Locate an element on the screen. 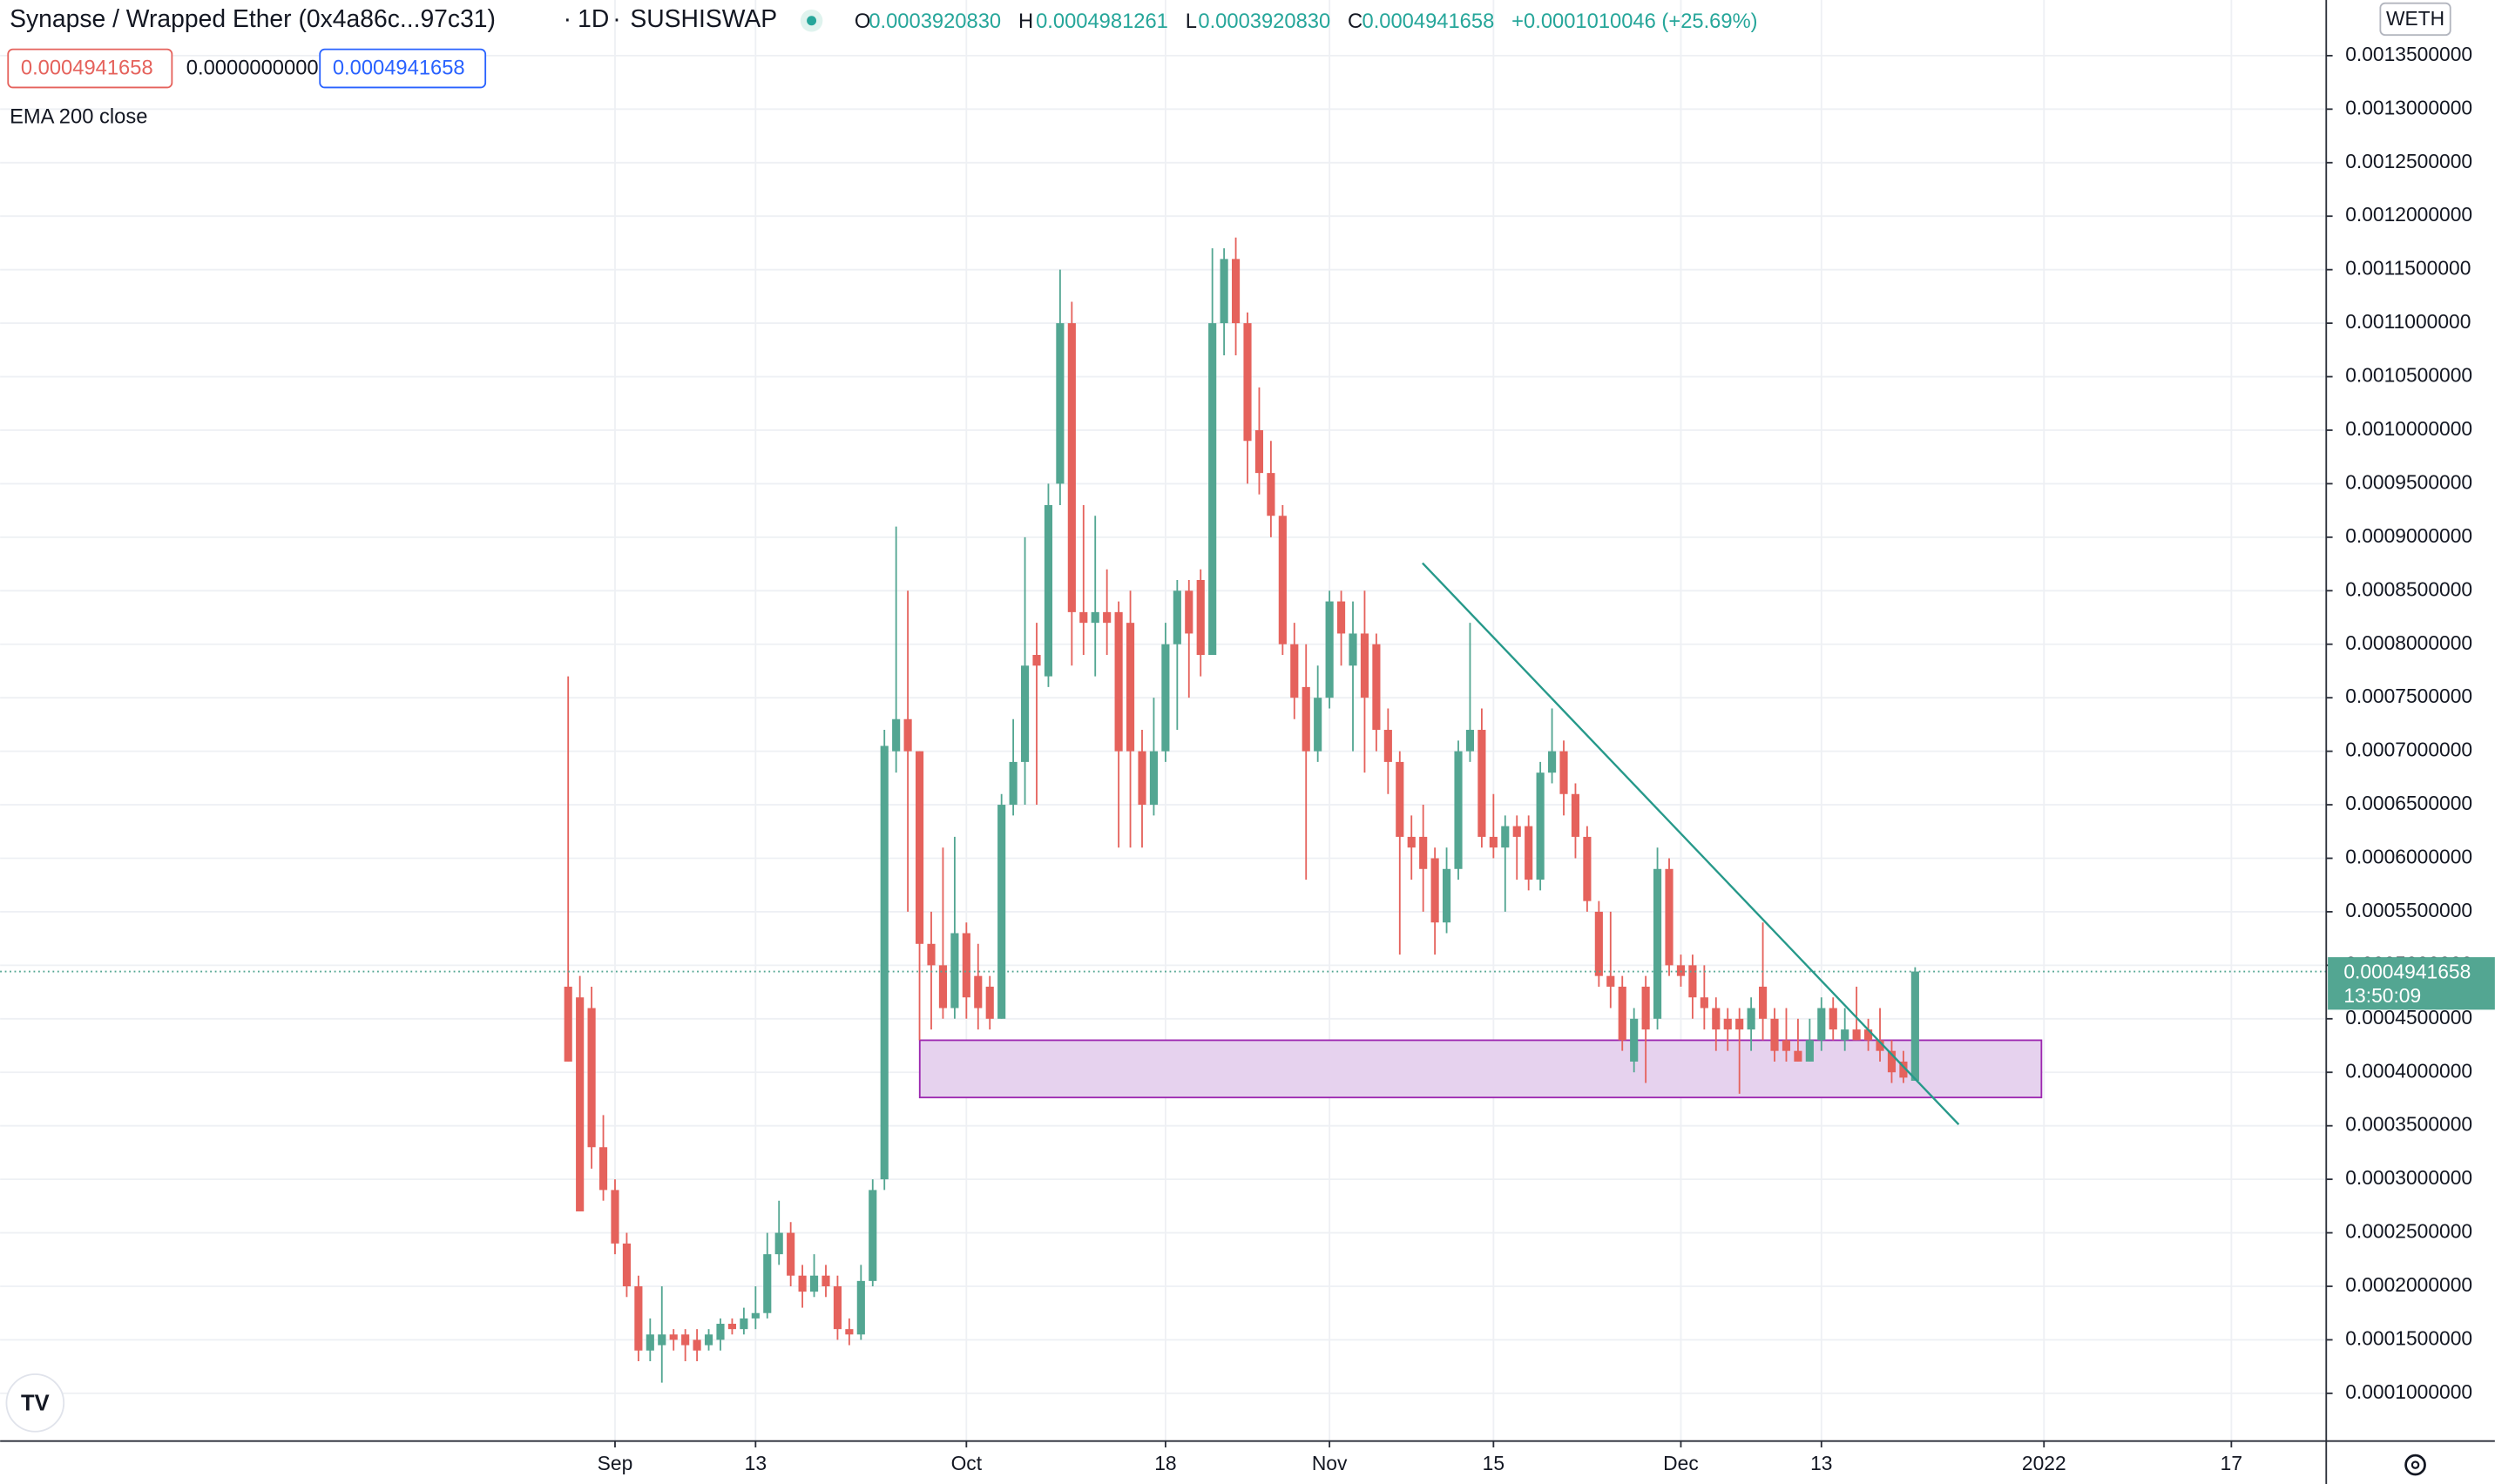 Image resolution: width=2495 pixels, height=1484 pixels. countdown: 13:50:09 is located at coordinates (2382, 995).